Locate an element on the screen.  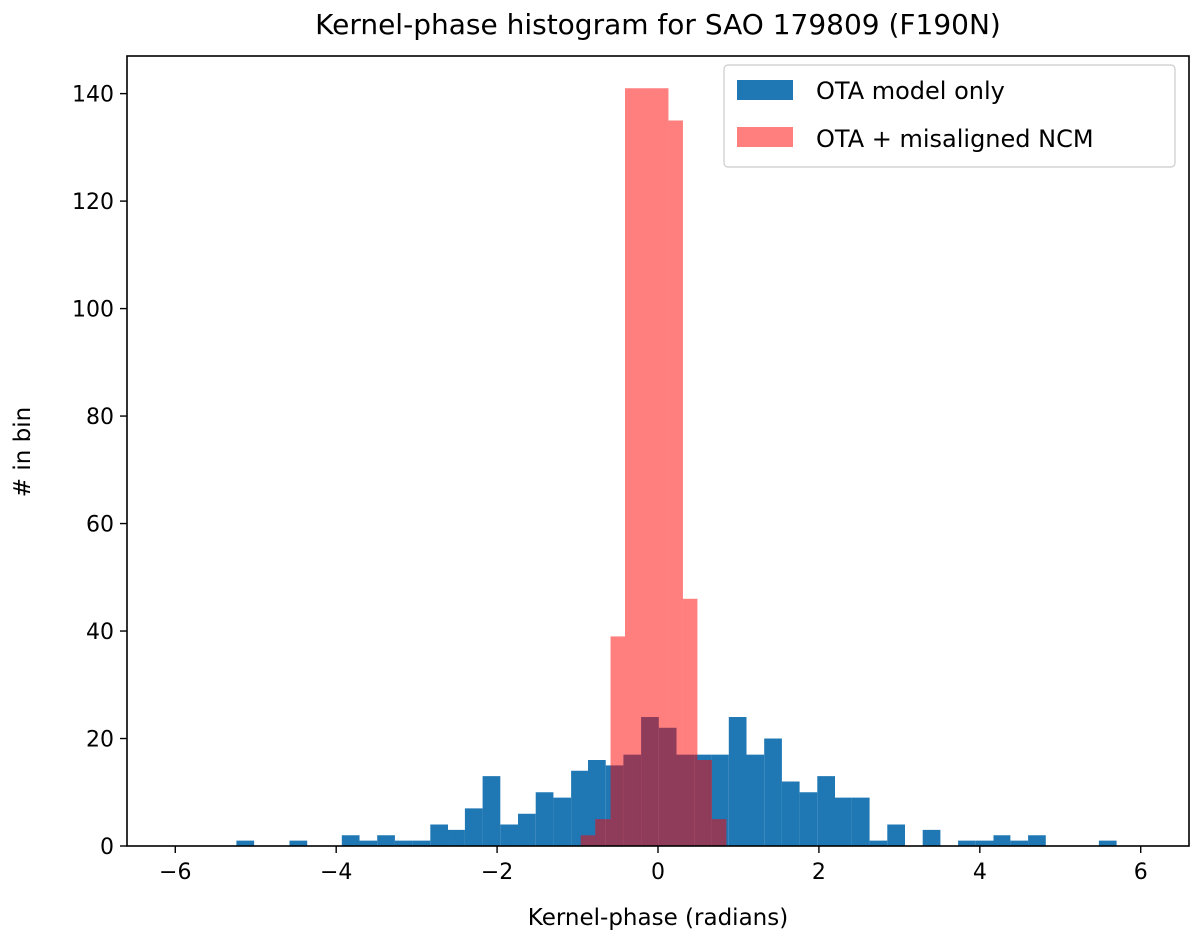
legend-label-ota-model-only: OTA model only is located at coordinates (910, 91).